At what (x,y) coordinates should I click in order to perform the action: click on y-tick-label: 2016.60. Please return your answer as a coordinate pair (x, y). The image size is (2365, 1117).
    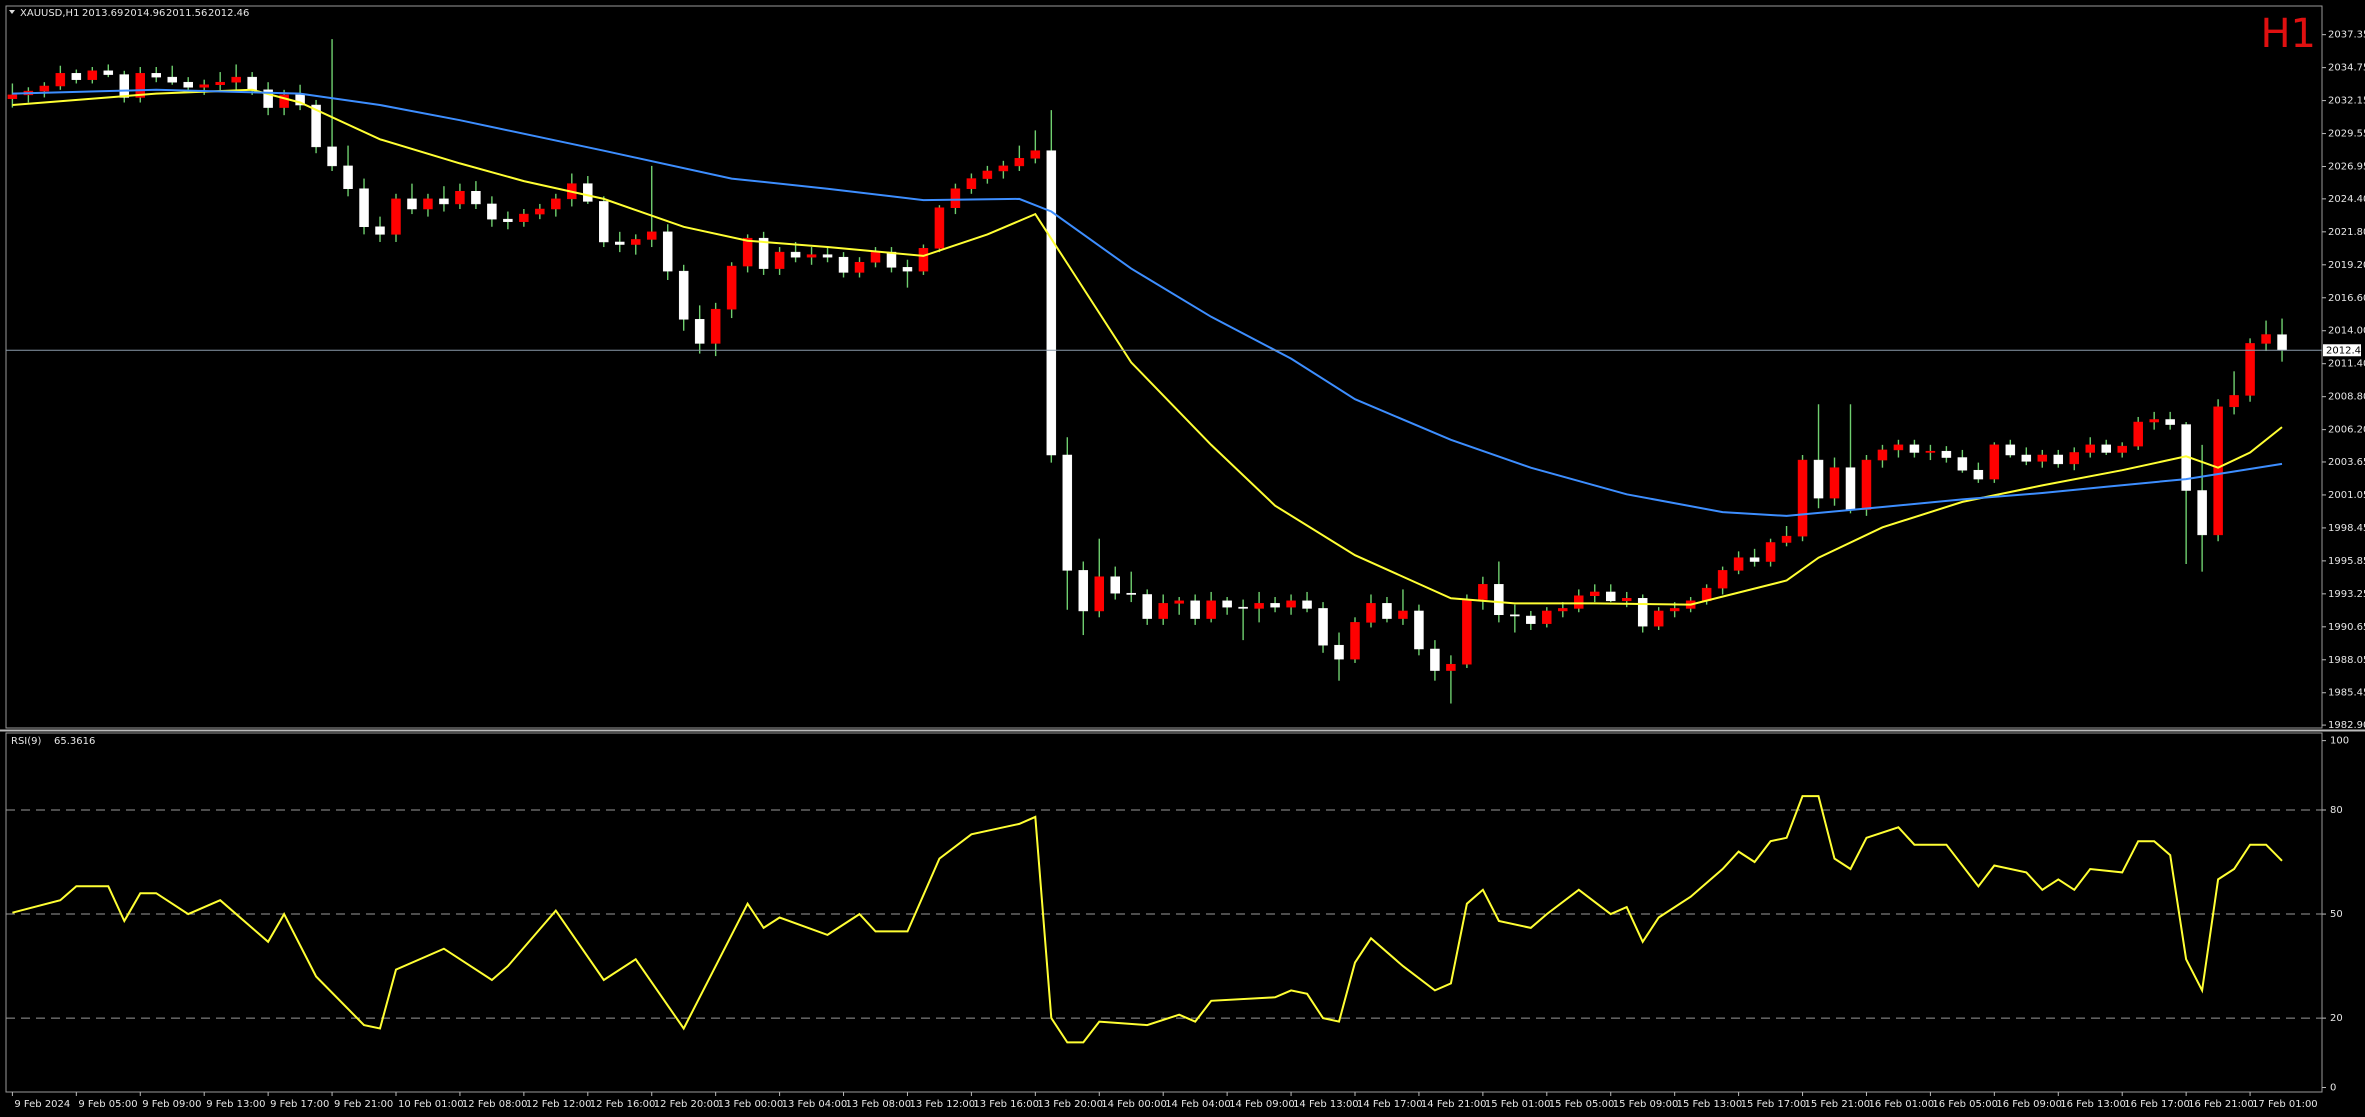
    Looking at the image, I should click on (2346, 298).